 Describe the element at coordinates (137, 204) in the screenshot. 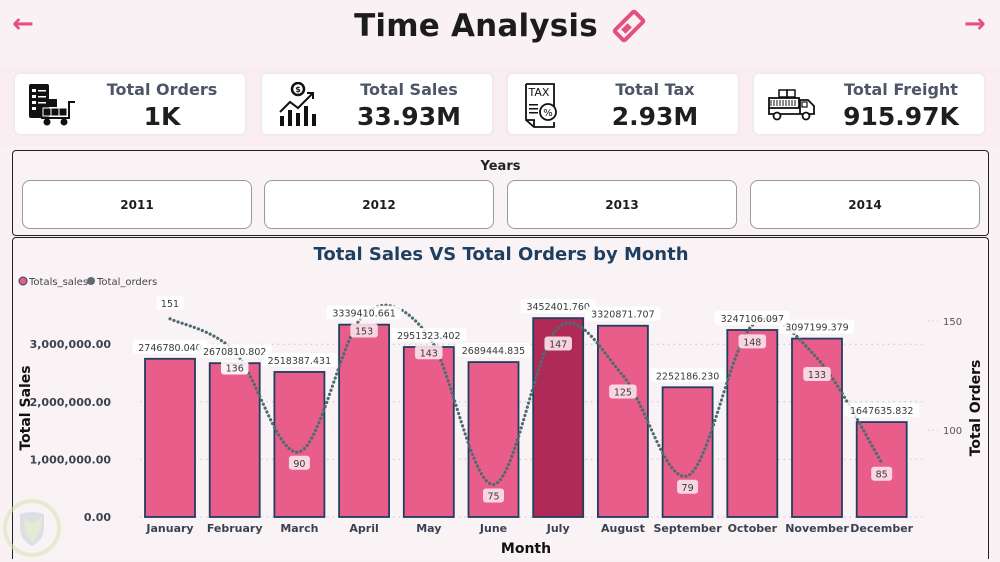

I see `year-button-2011: 2011` at that location.